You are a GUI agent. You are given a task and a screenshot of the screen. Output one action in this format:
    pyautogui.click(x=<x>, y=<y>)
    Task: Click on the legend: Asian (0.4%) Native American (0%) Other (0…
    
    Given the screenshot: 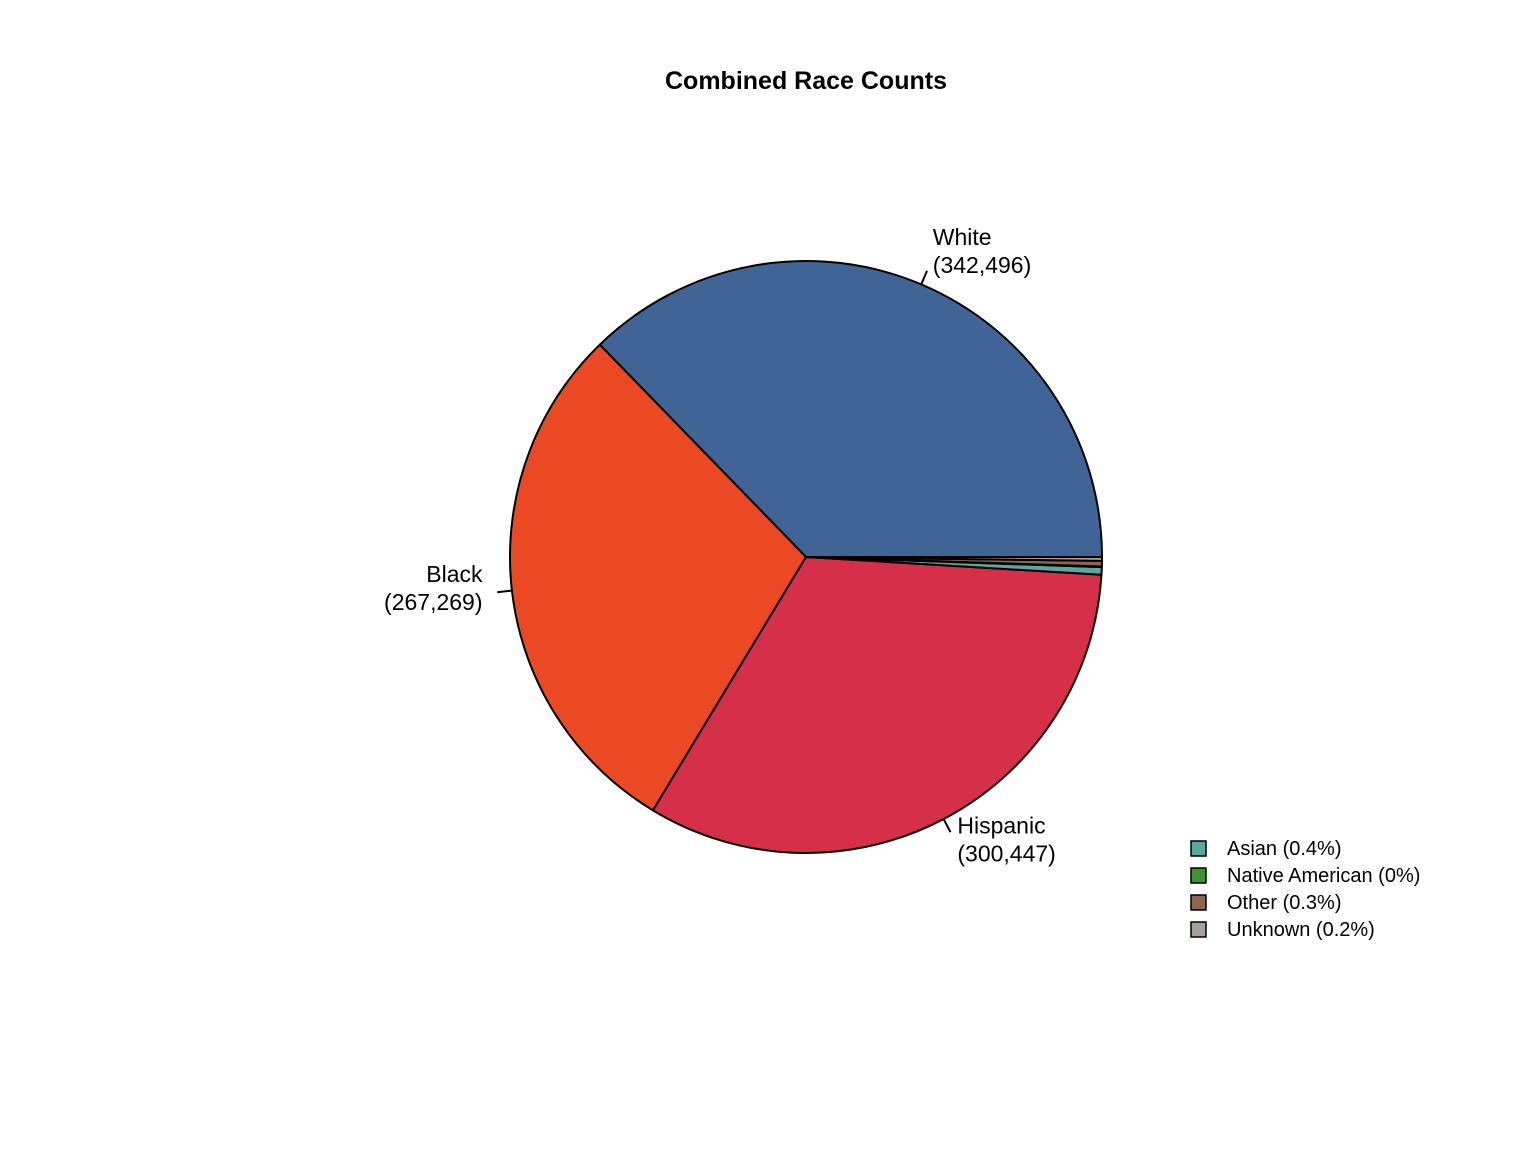 What is the action you would take?
    pyautogui.click(x=1305, y=889)
    